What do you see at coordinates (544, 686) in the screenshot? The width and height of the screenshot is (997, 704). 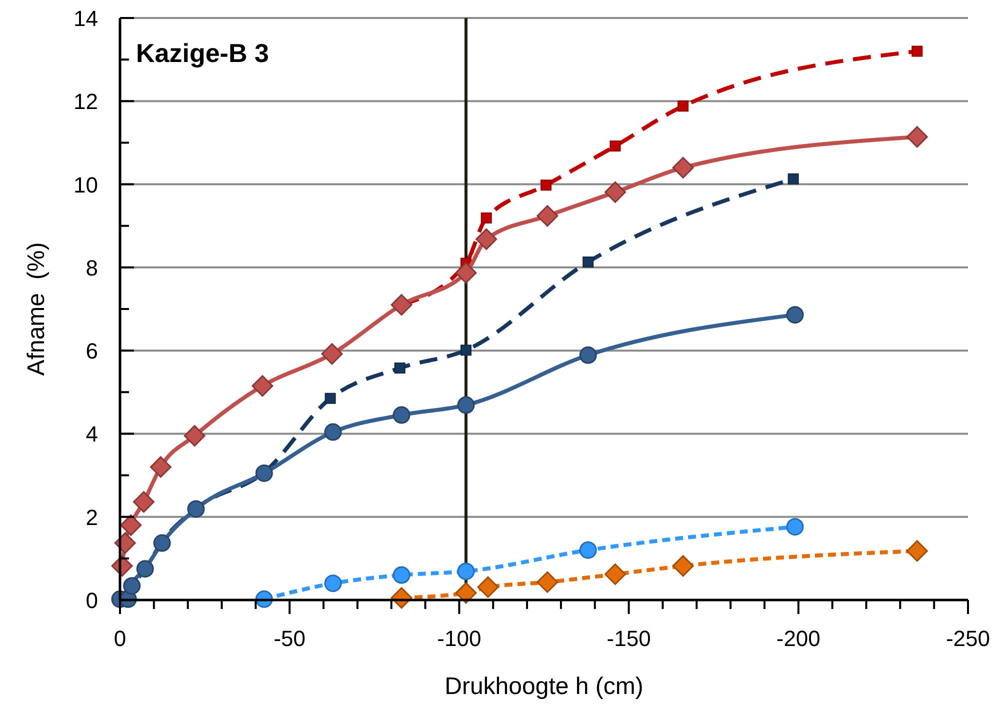 I see `x-axis-title: Drukhoogte h (cm)` at bounding box center [544, 686].